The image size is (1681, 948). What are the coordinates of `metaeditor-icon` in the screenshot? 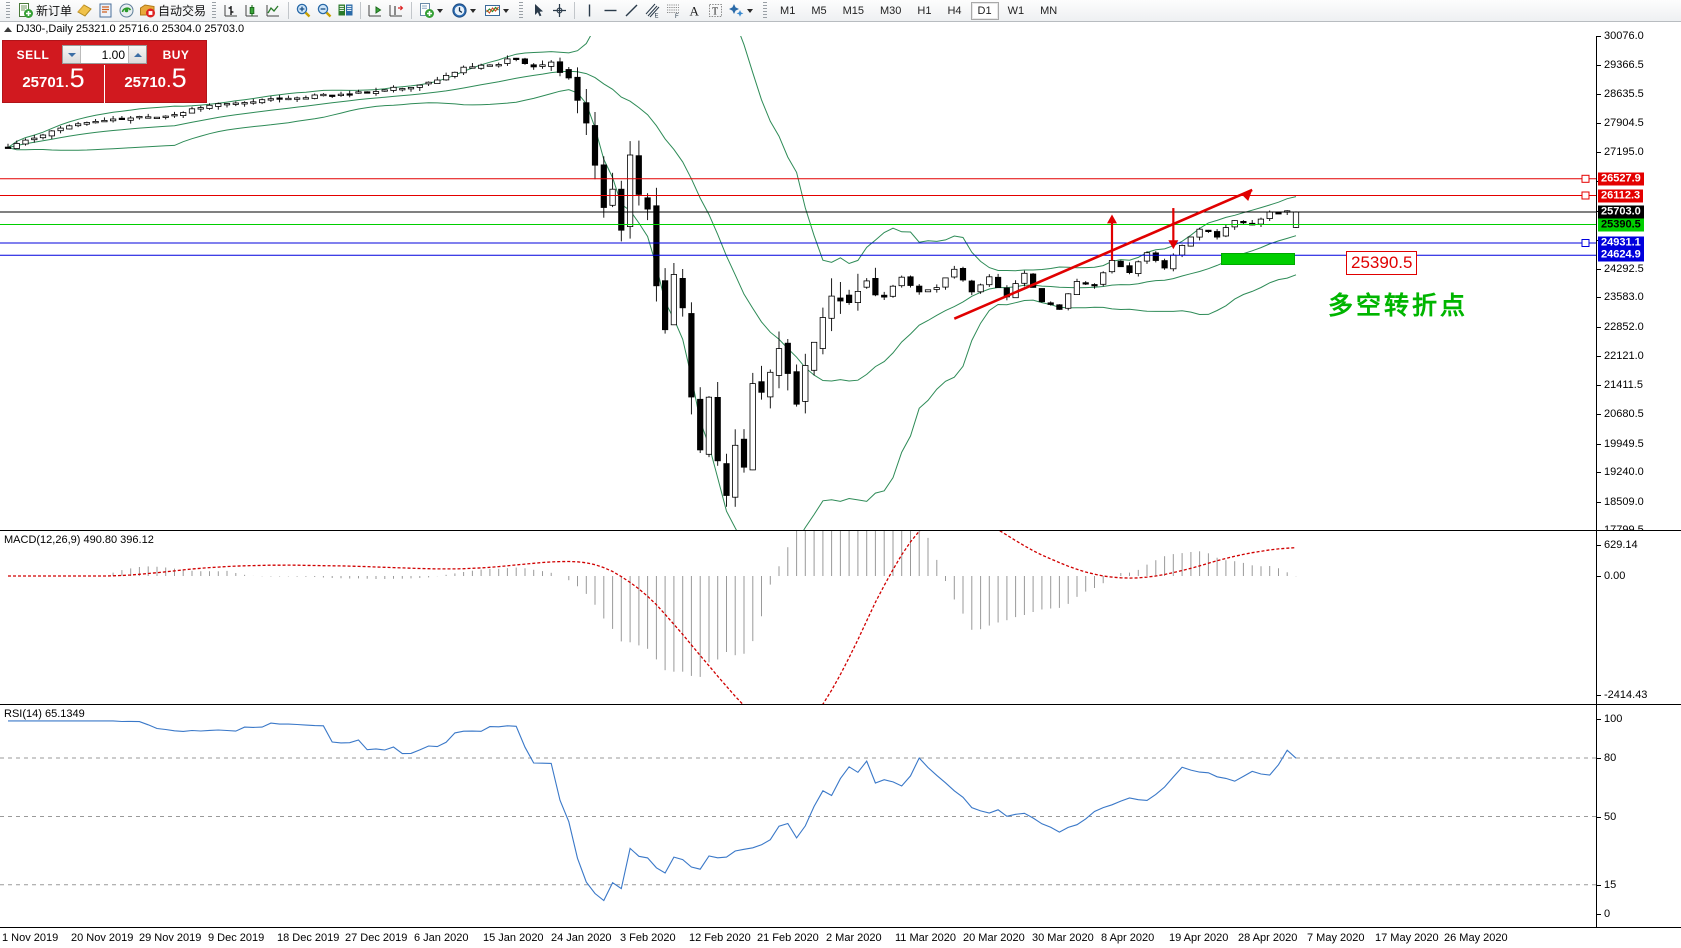 It's located at (84, 10).